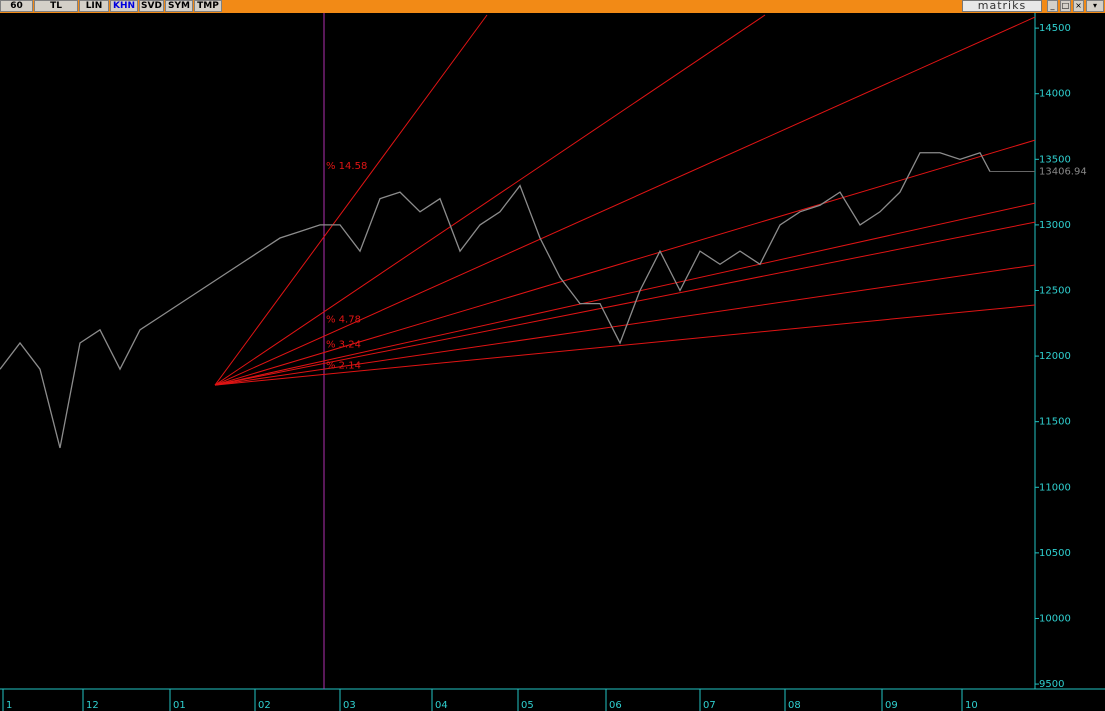 This screenshot has width=1105, height=711. What do you see at coordinates (1055, 94) in the screenshot?
I see `y-tick-label: 14000` at bounding box center [1055, 94].